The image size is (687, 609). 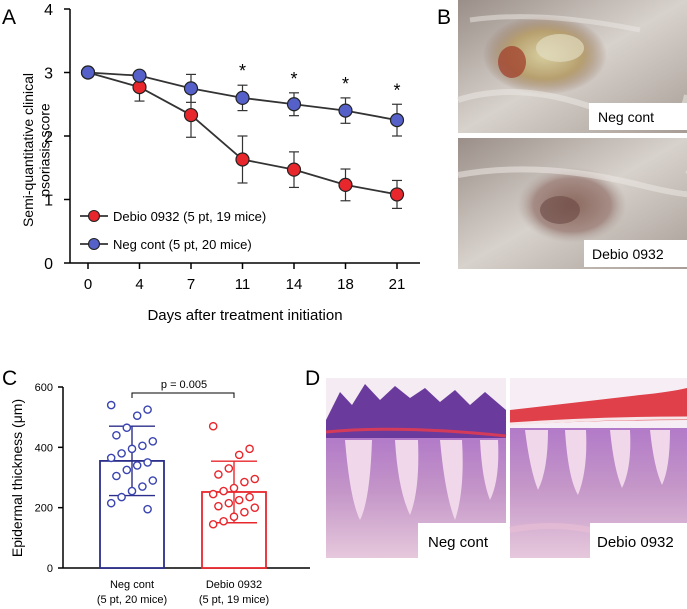 What do you see at coordinates (44, 388) in the screenshot?
I see `panel-c-y-tick-label: 600` at bounding box center [44, 388].